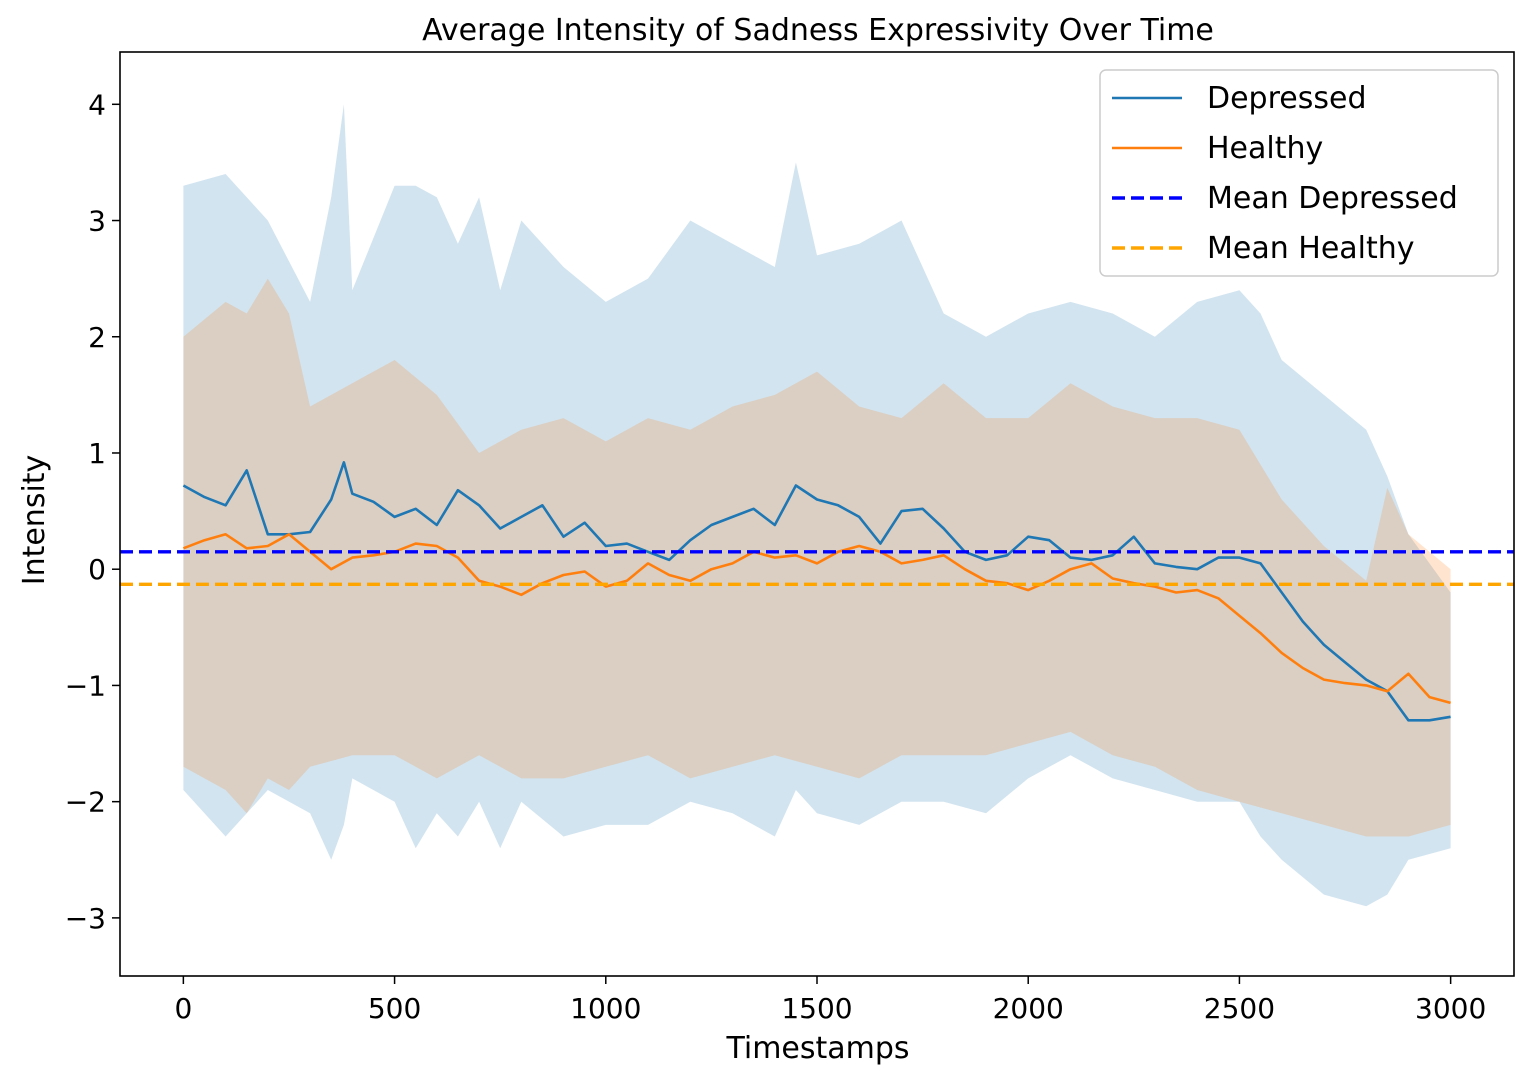 The width and height of the screenshot is (1530, 1081). What do you see at coordinates (85, 685) in the screenshot?
I see `y-tick-label: −1` at bounding box center [85, 685].